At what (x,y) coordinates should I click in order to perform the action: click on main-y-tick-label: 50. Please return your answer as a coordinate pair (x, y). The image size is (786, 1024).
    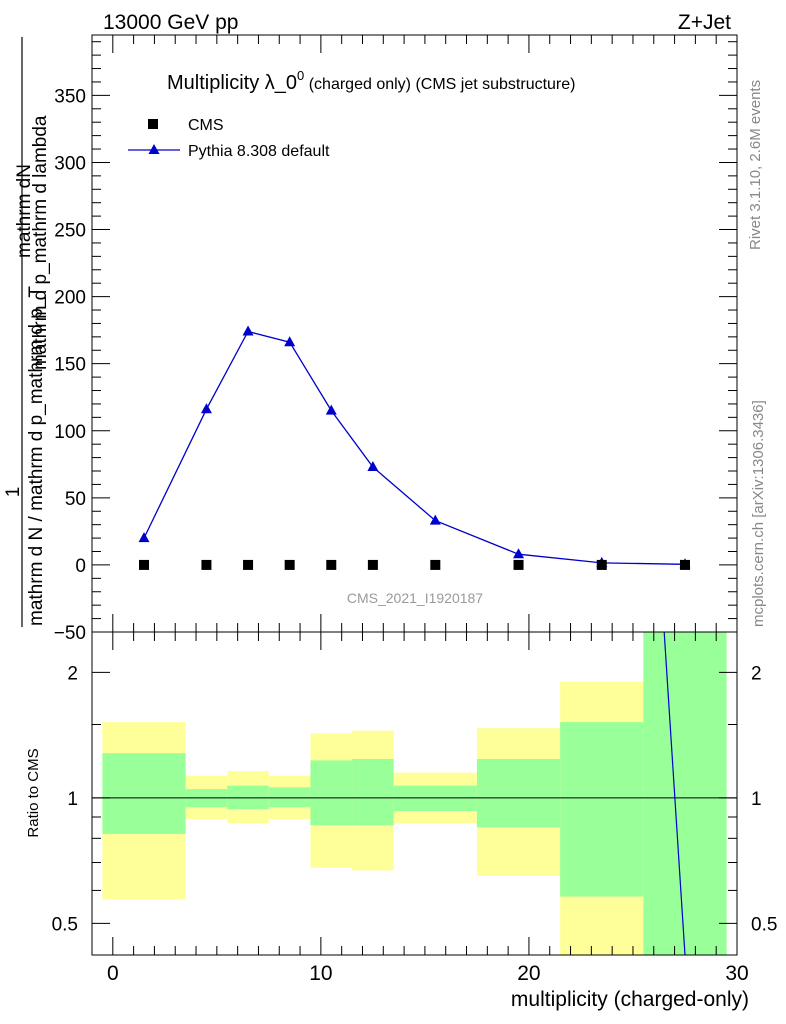
    Looking at the image, I should click on (75, 499).